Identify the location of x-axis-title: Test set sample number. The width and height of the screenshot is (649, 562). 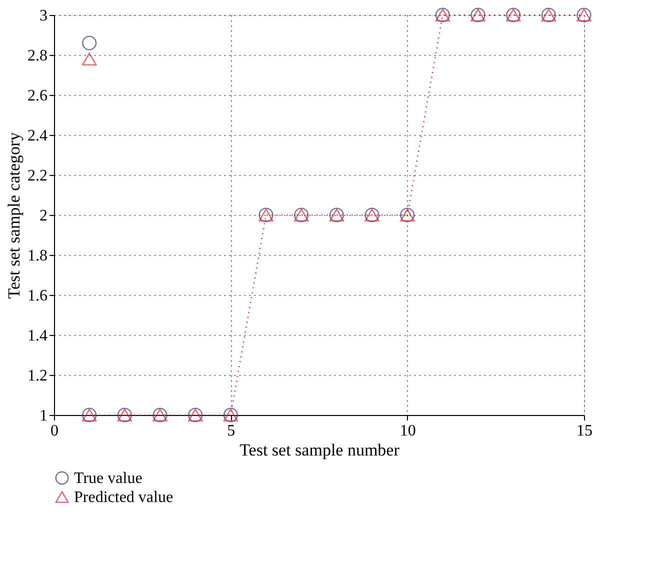
(320, 450).